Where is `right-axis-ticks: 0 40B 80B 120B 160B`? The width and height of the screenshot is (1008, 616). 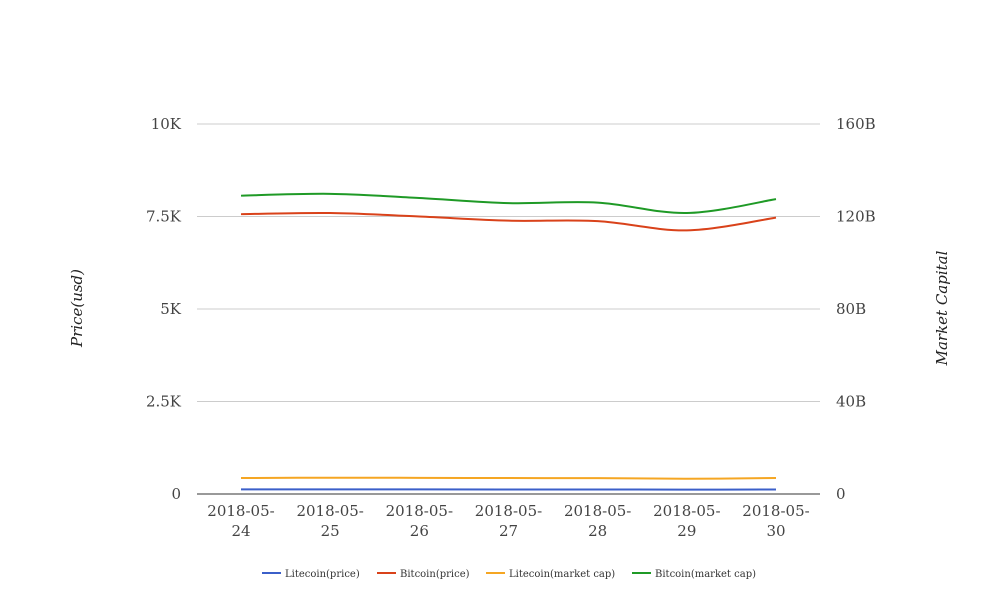
right-axis-ticks: 0 40B 80B 120B 160B is located at coordinates (856, 309).